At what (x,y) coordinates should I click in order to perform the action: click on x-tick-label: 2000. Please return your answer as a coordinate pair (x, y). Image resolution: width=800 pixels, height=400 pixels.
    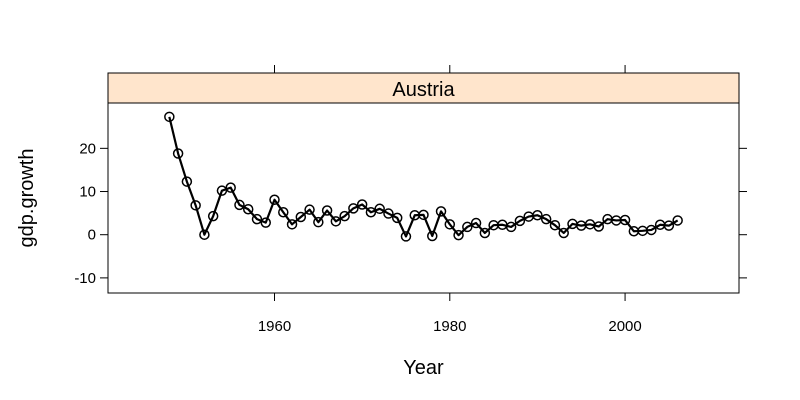
    Looking at the image, I should click on (624, 326).